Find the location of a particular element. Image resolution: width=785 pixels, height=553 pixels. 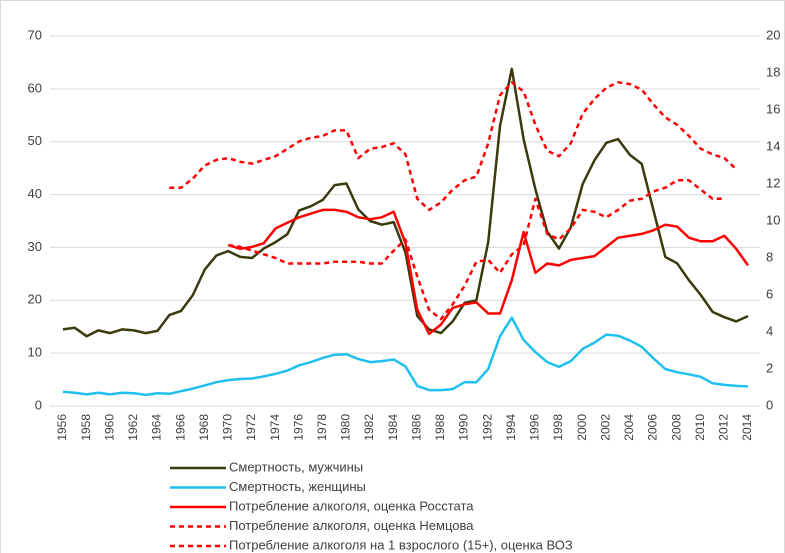

x-tick-label: 1996 is located at coordinates (535, 427).